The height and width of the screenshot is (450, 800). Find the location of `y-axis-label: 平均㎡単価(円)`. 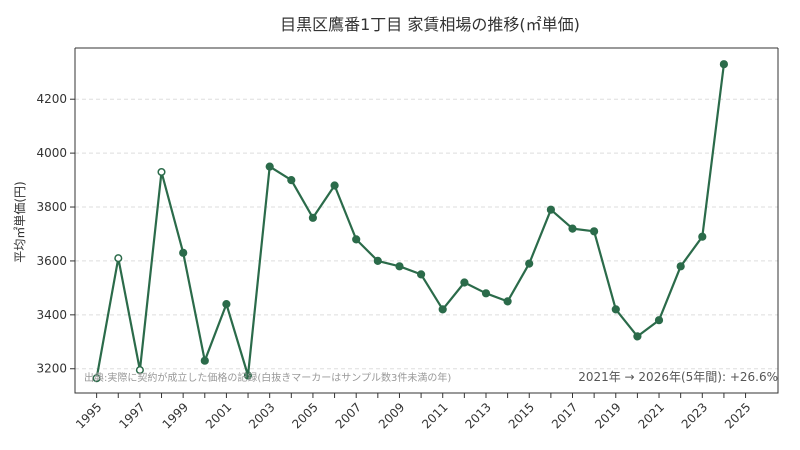

y-axis-label: 平均㎡単価(円) is located at coordinates (20, 221).